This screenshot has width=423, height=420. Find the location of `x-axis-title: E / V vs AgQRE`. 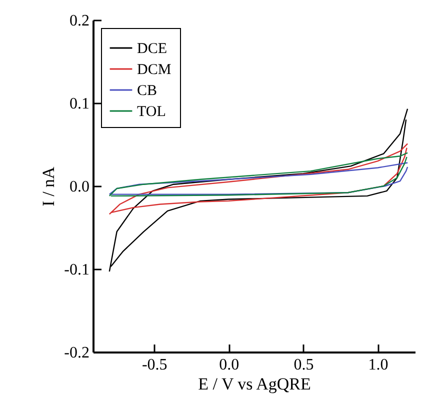

x-axis-title: E / V vs AgQRE is located at coordinates (254, 384).